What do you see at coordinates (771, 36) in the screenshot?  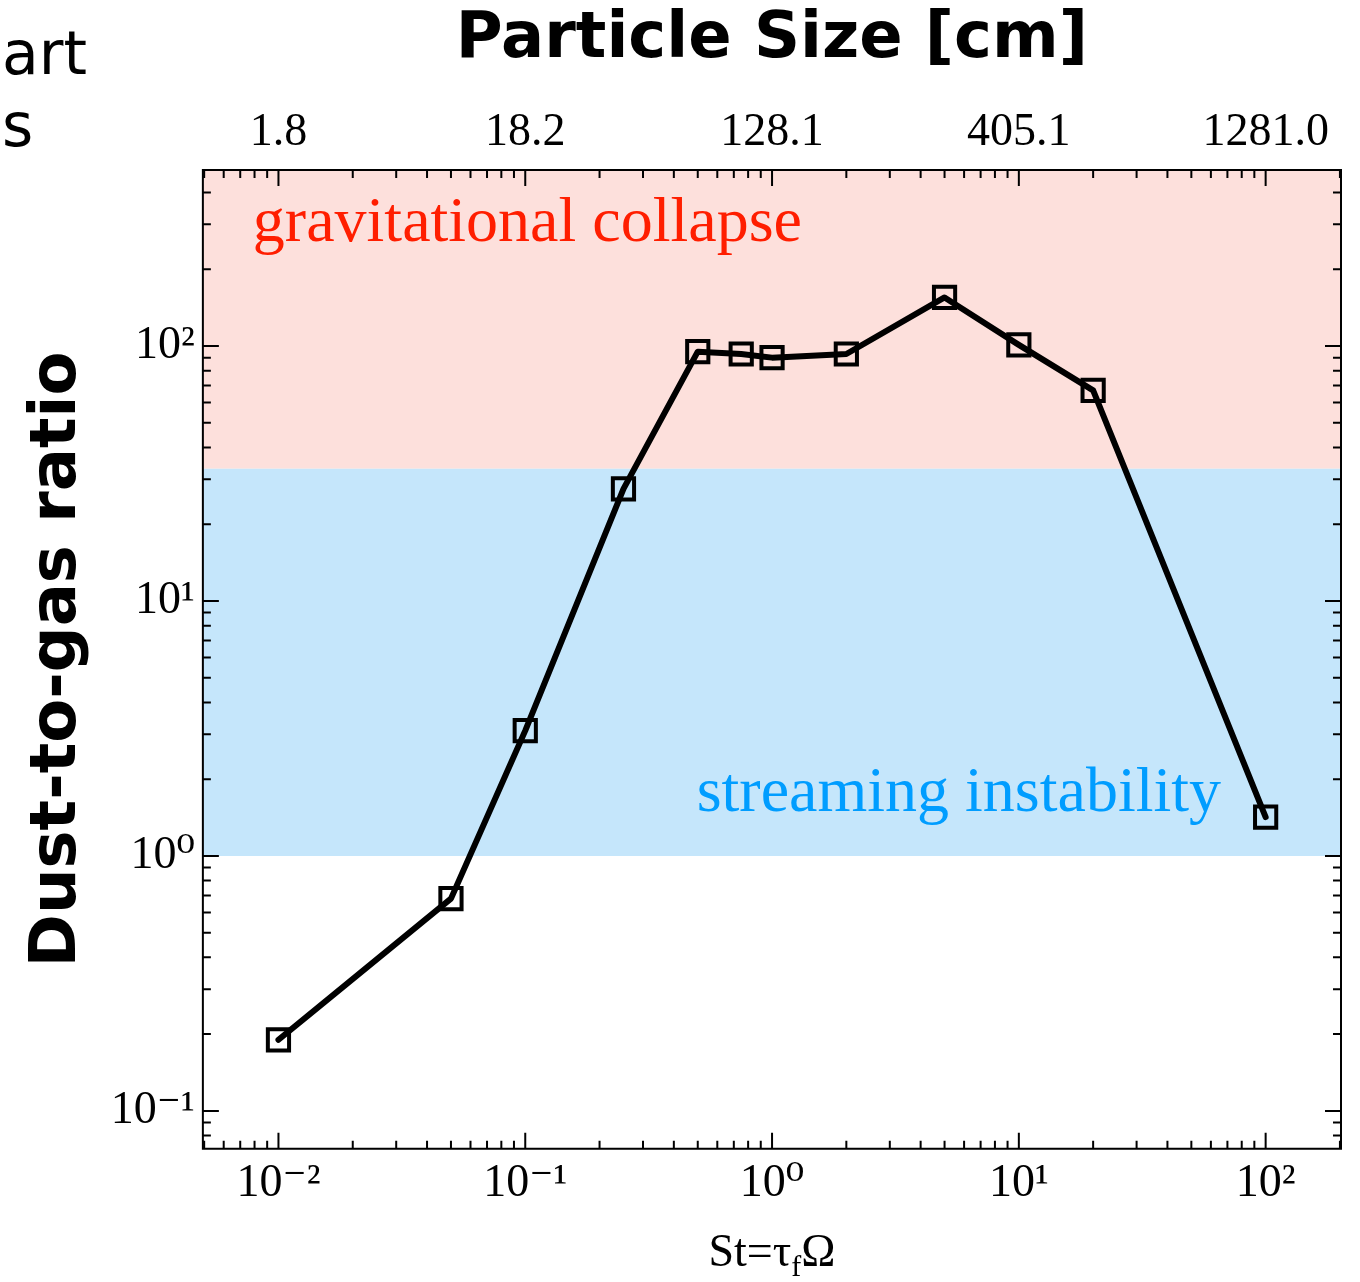 I see `chart-title: Particle Size [cm]` at bounding box center [771, 36].